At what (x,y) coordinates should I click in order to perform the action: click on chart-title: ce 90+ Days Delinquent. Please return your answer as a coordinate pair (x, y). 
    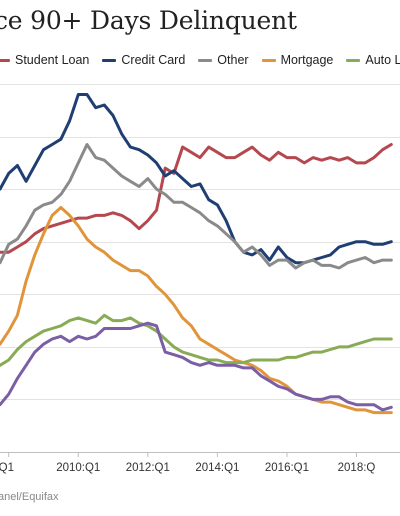
    Looking at the image, I should click on (148, 20).